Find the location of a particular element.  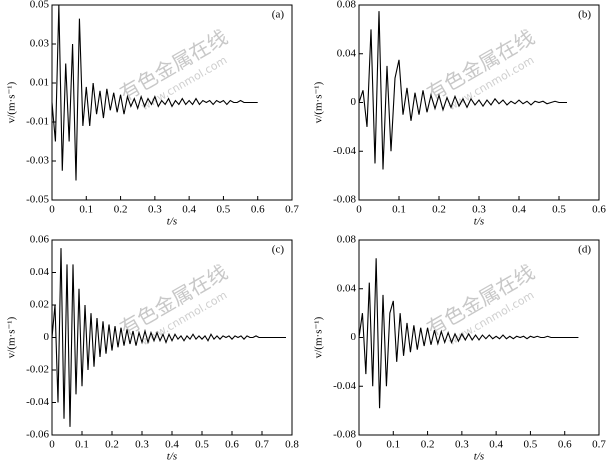

y-tick-label: 0.06 is located at coordinates (40, 240).